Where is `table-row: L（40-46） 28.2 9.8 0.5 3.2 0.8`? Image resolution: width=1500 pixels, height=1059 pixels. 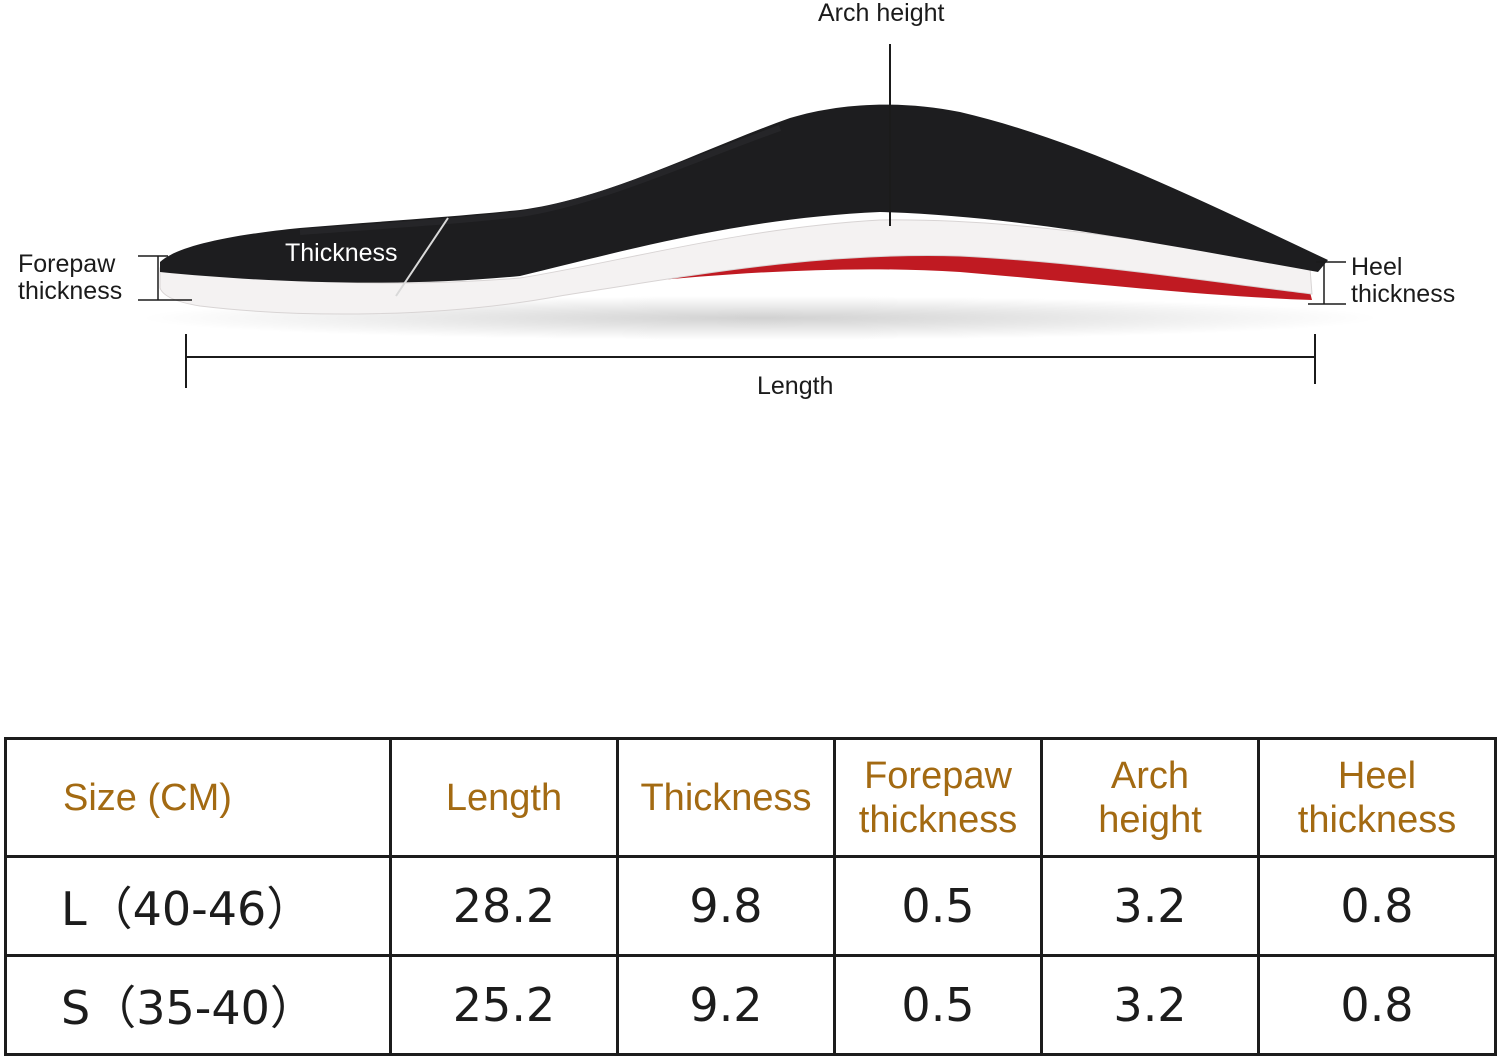 table-row: L（40-46） 28.2 9.8 0.5 3.2 0.8 is located at coordinates (750, 906).